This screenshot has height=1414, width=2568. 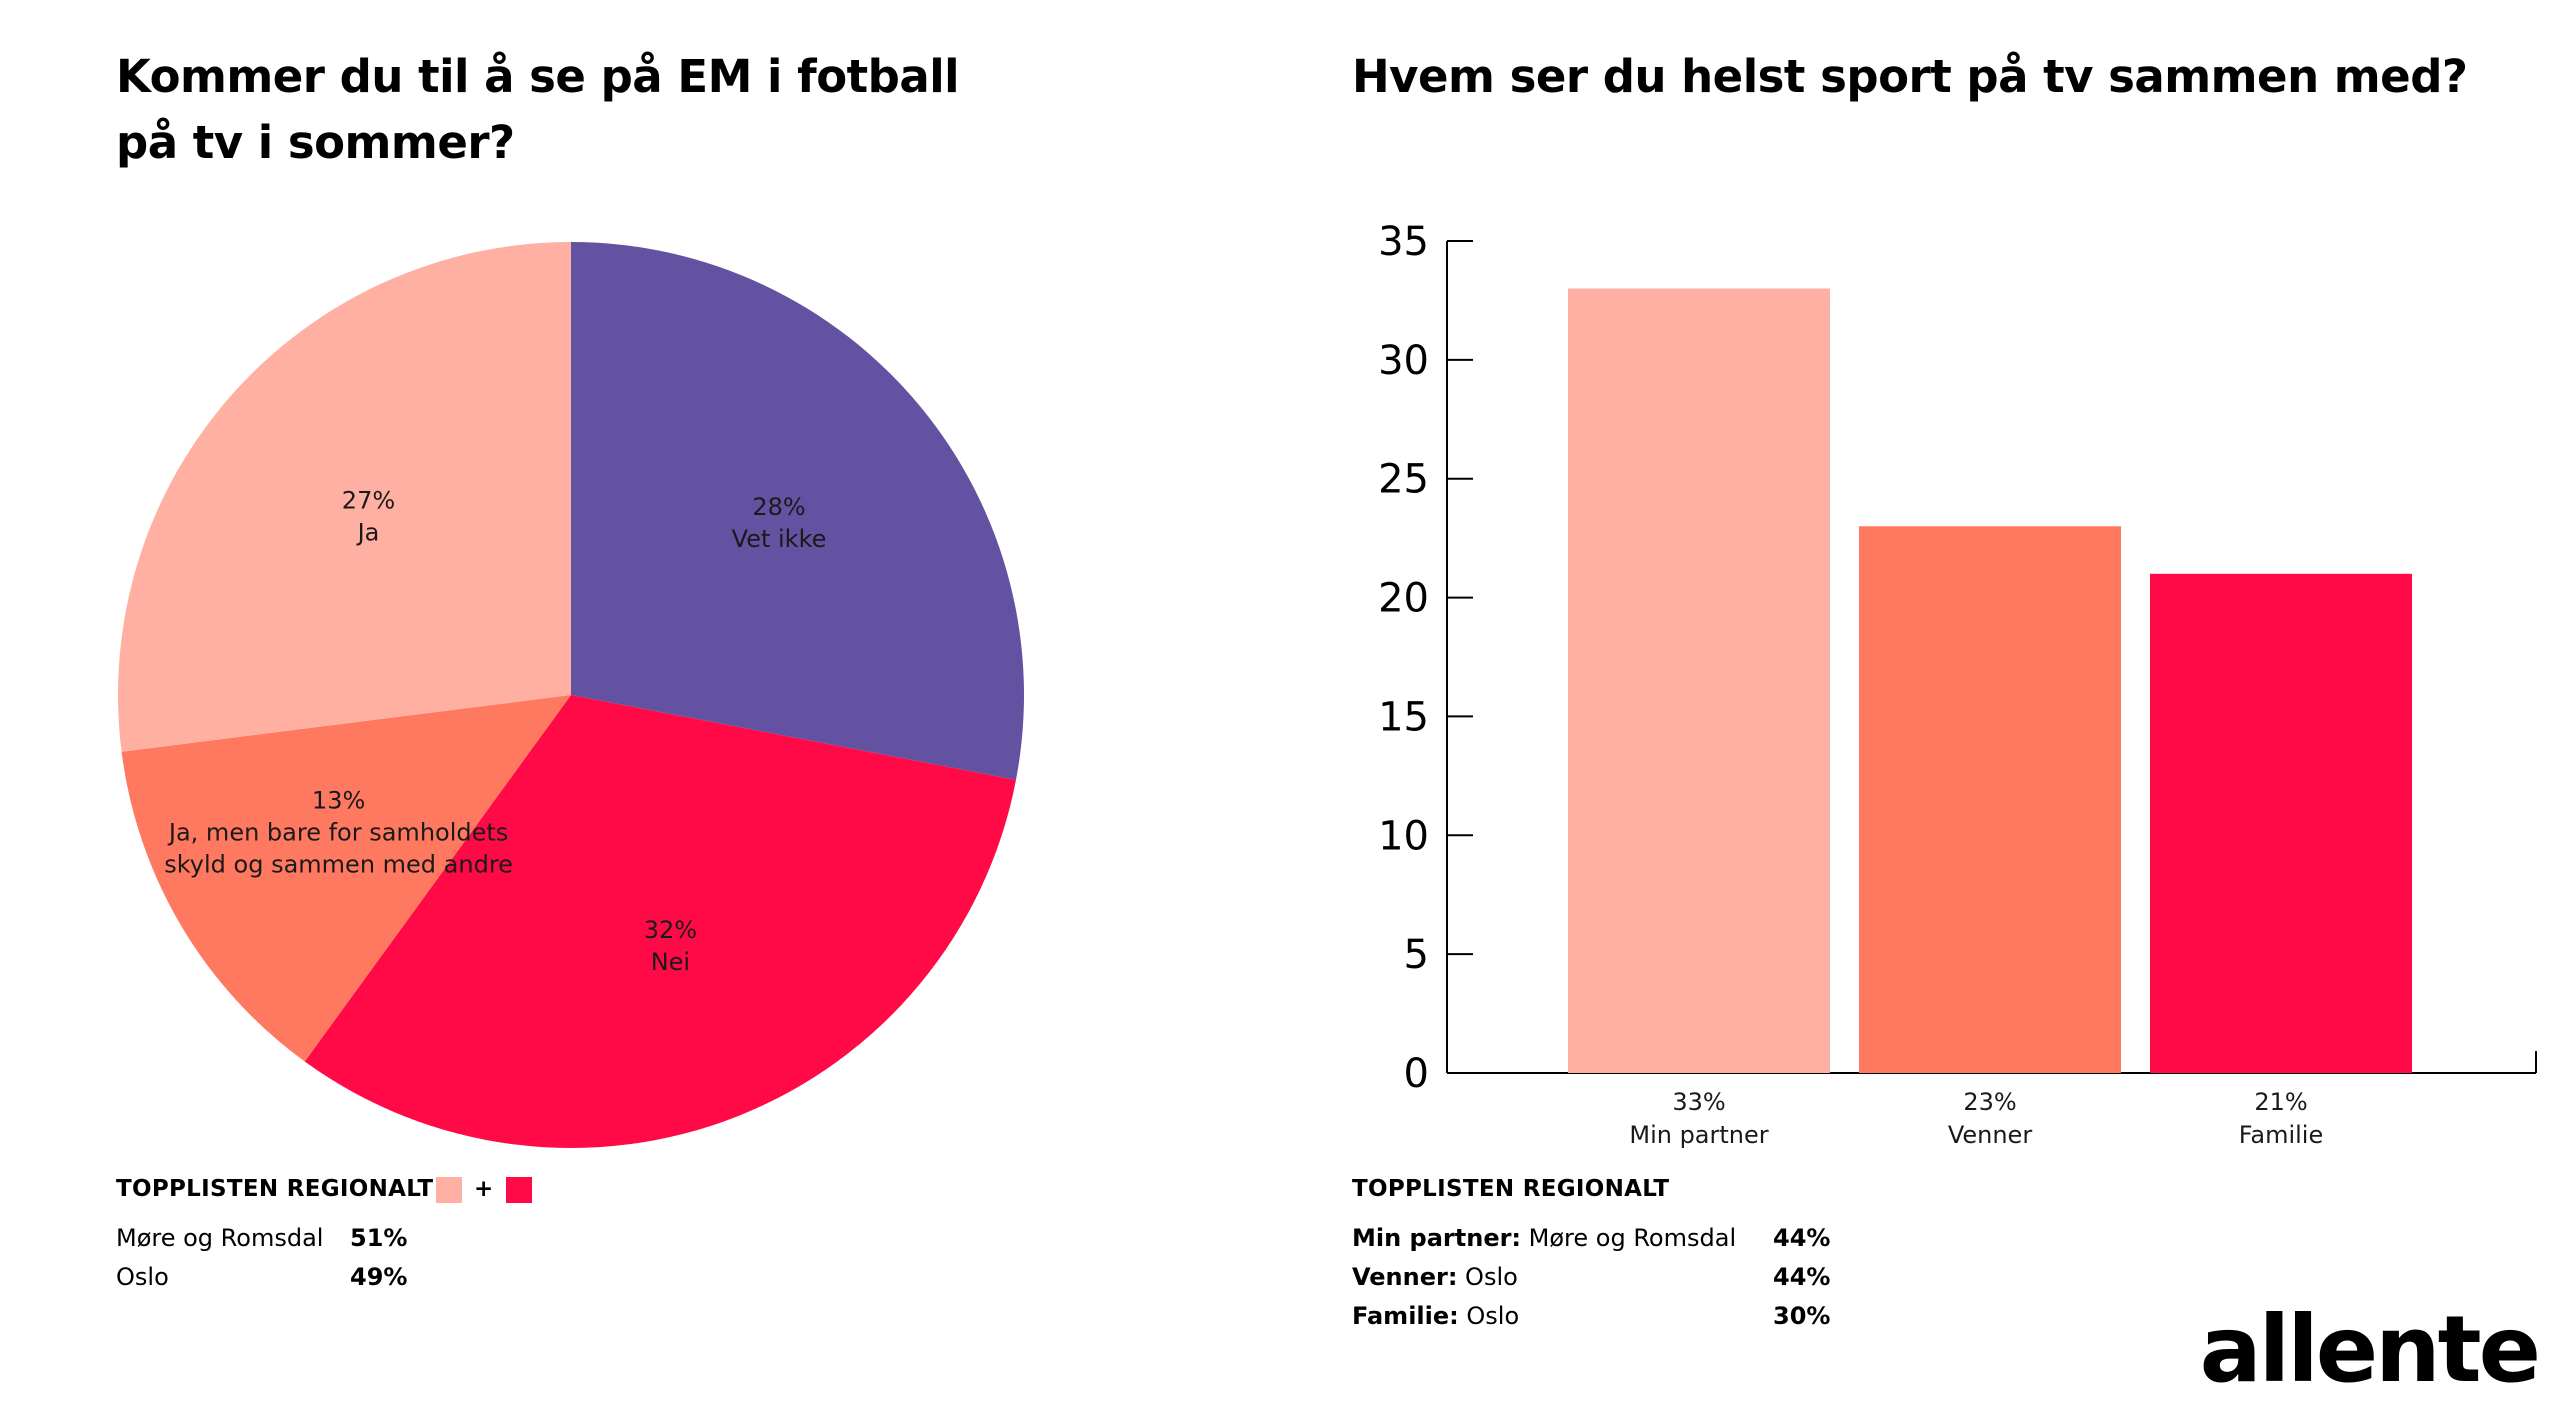 I want to click on pie-slice-category-label: Vet ikke, so click(x=779, y=539).